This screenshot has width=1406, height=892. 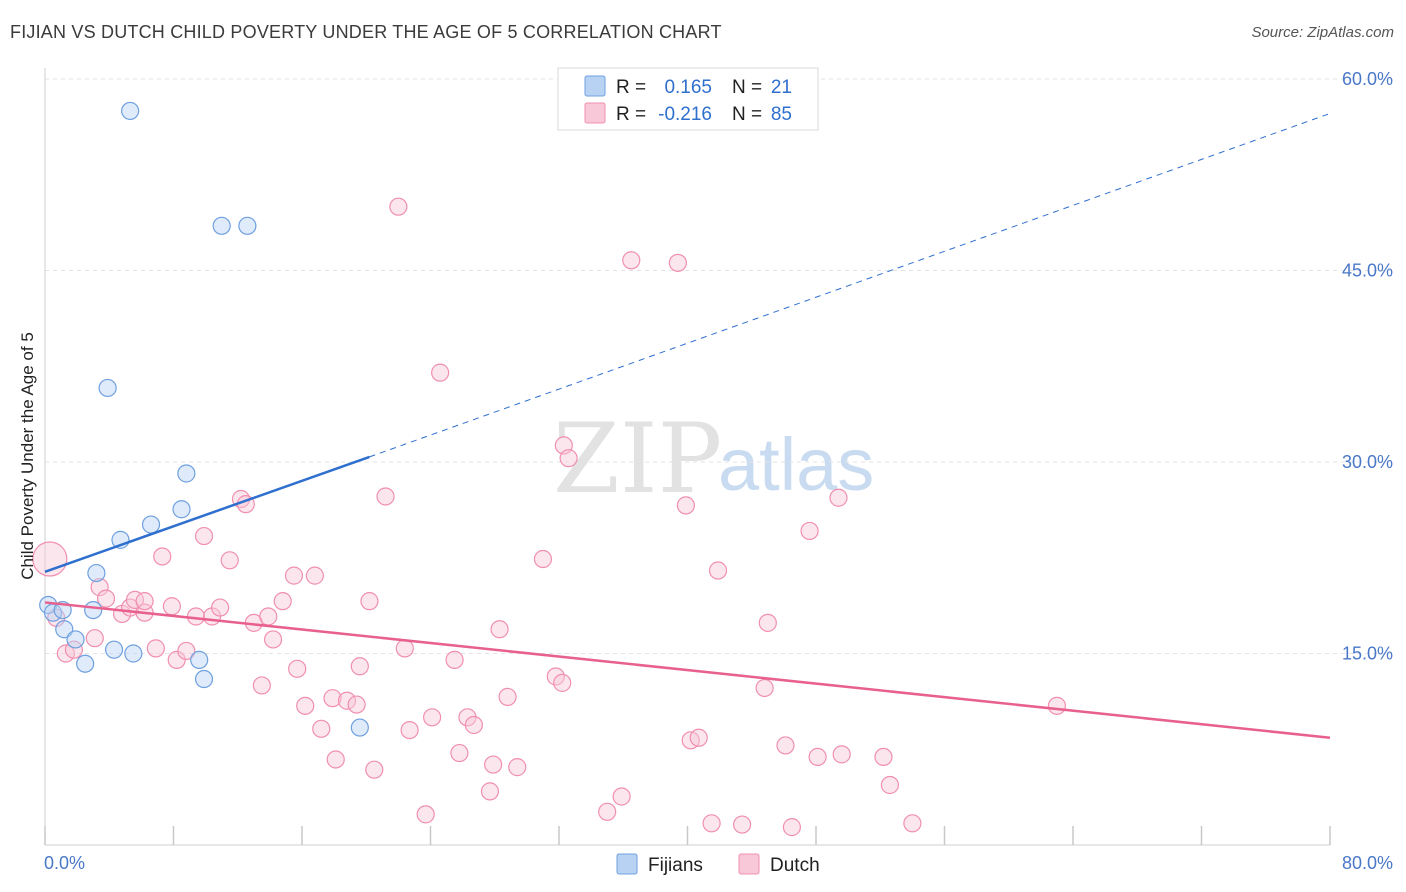 I want to click on watermark-zip: ZIP, so click(x=637, y=459).